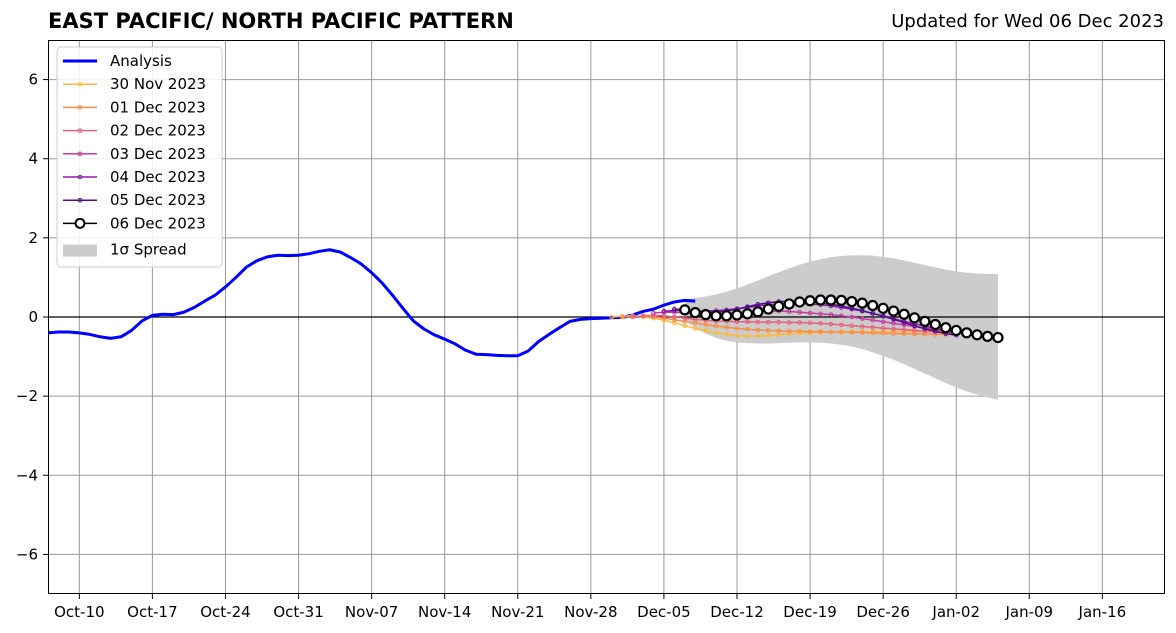 The image size is (1176, 633). Describe the element at coordinates (955, 612) in the screenshot. I see `x-tick-label: Jan-02` at that location.